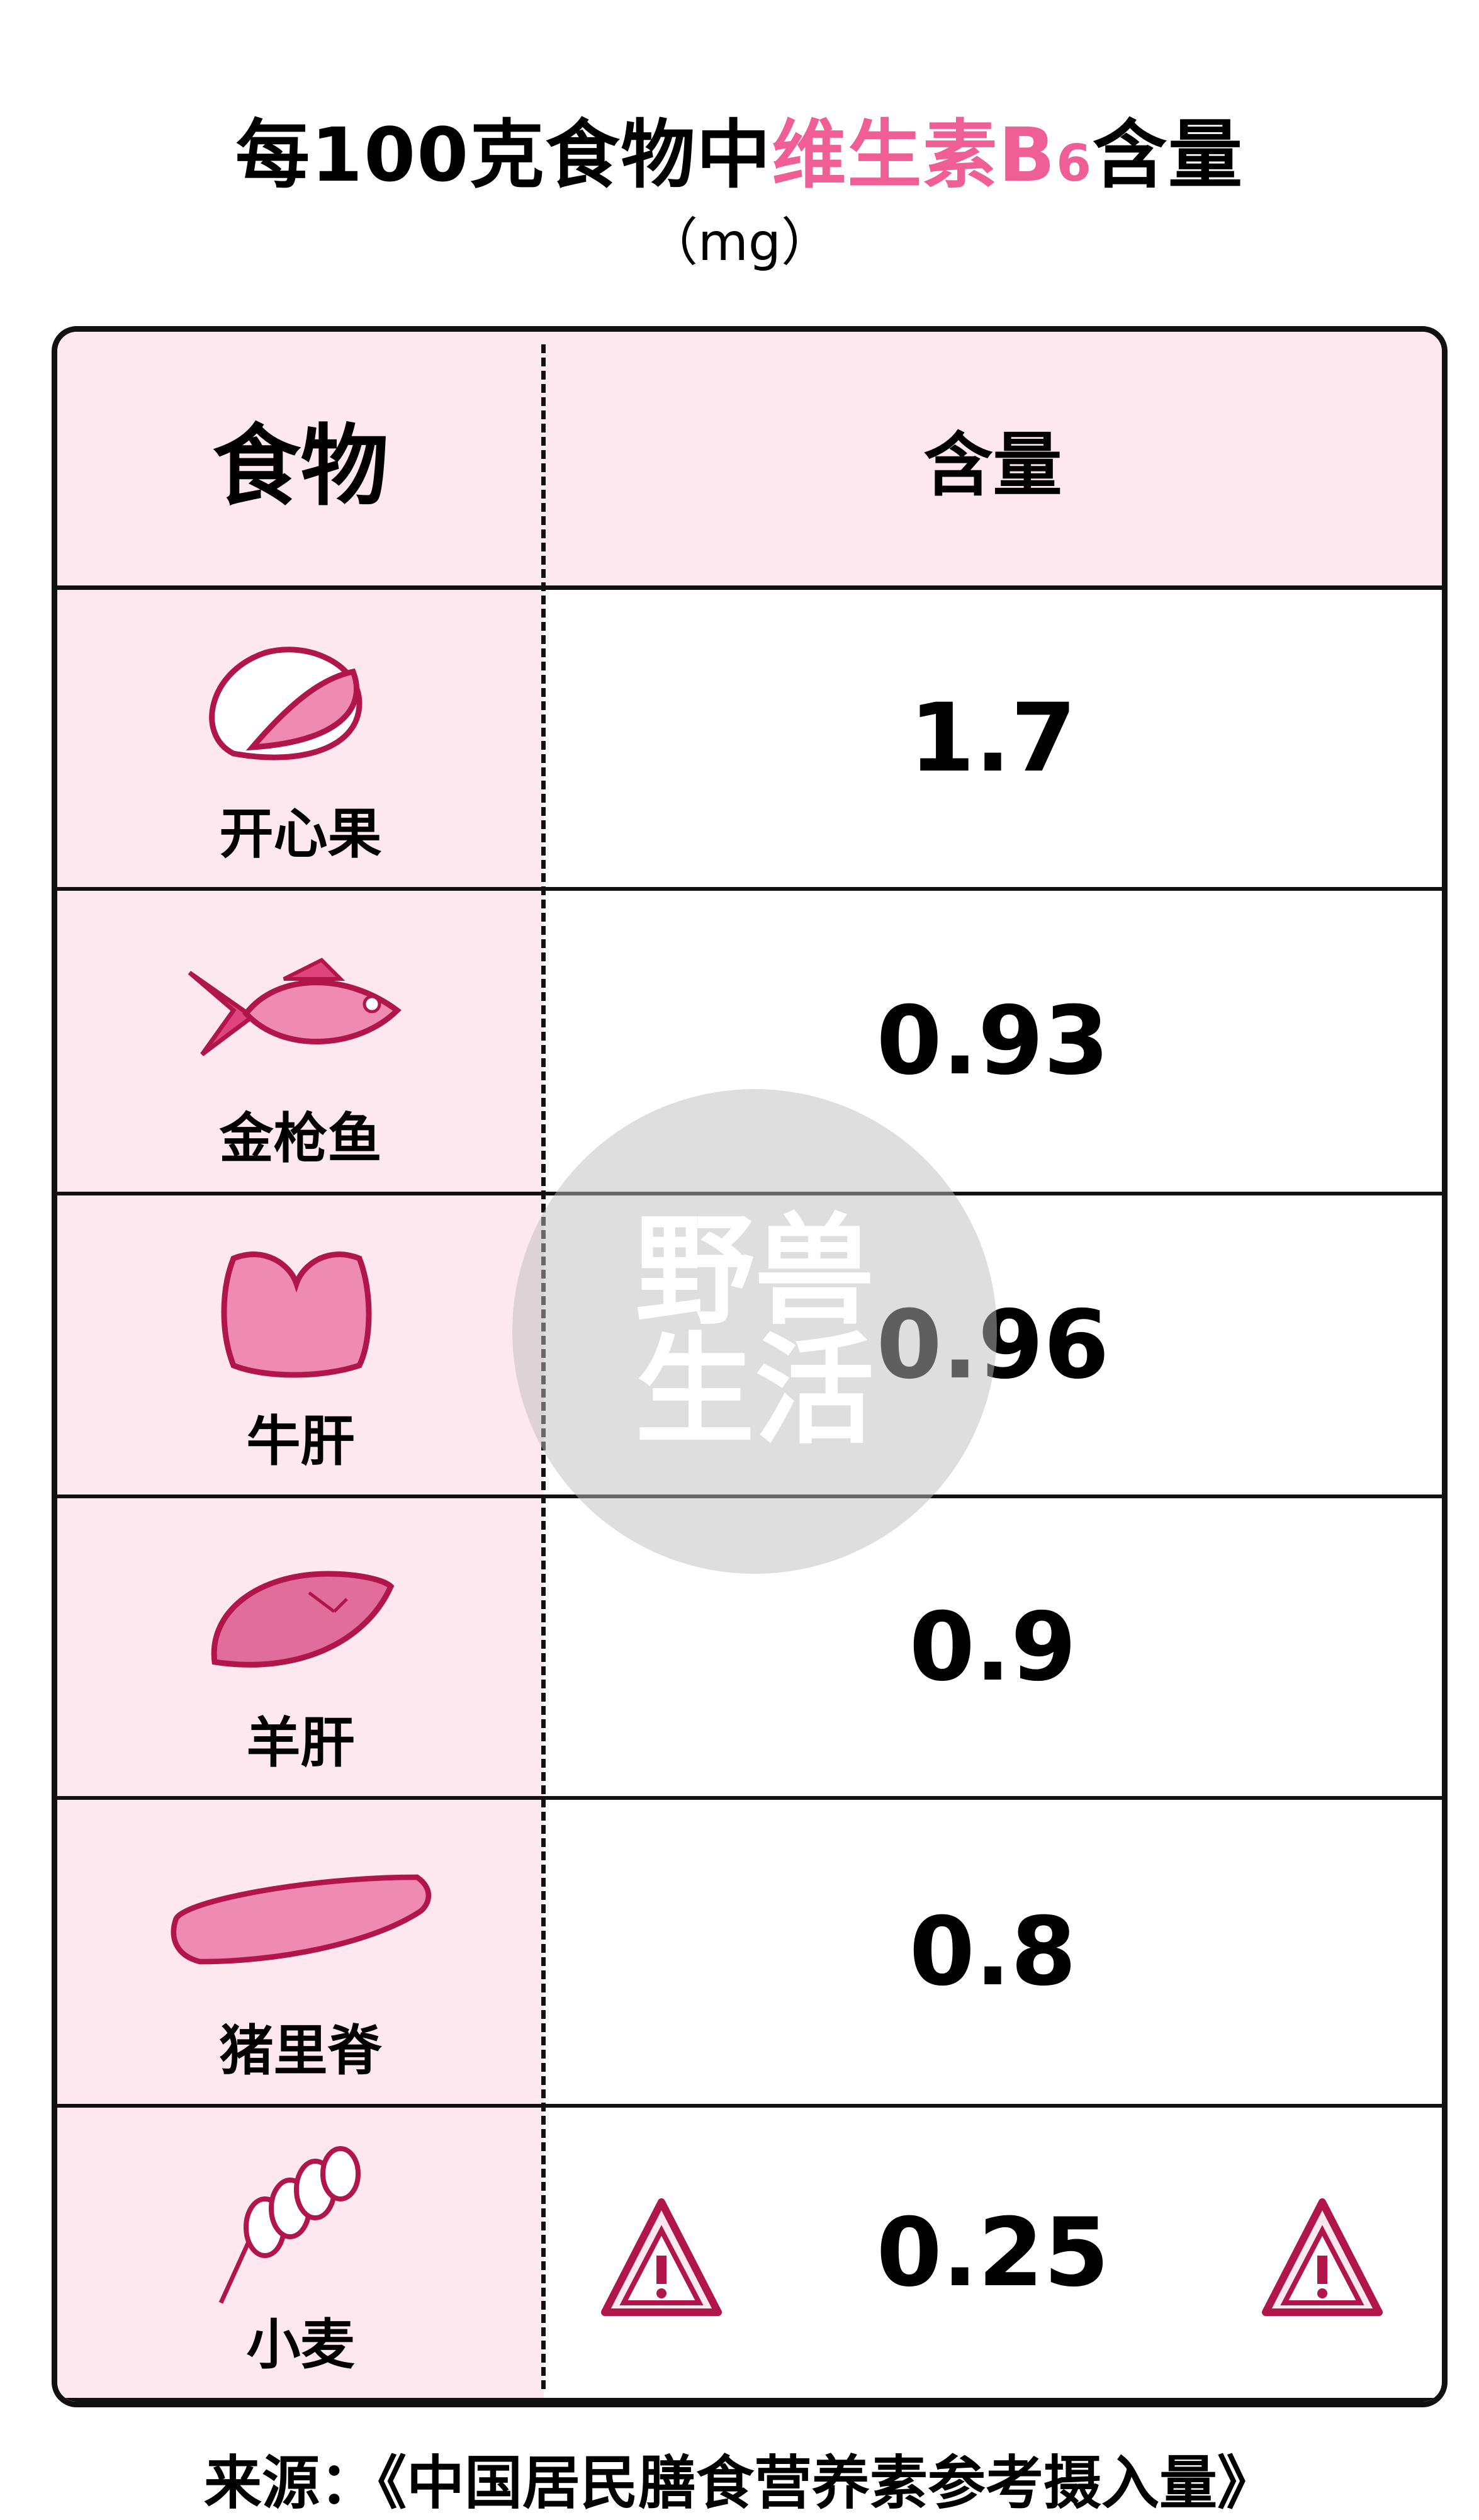 The width and height of the screenshot is (1479, 2520). What do you see at coordinates (301, 834) in the screenshot?
I see `food-label: 开心果` at bounding box center [301, 834].